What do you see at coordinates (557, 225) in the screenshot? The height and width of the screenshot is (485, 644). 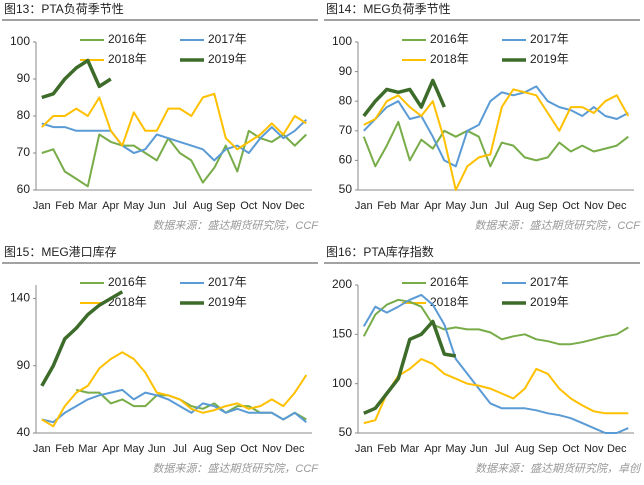 I see `source-note: 数据来源：盛达期货研究院，CCF` at bounding box center [557, 225].